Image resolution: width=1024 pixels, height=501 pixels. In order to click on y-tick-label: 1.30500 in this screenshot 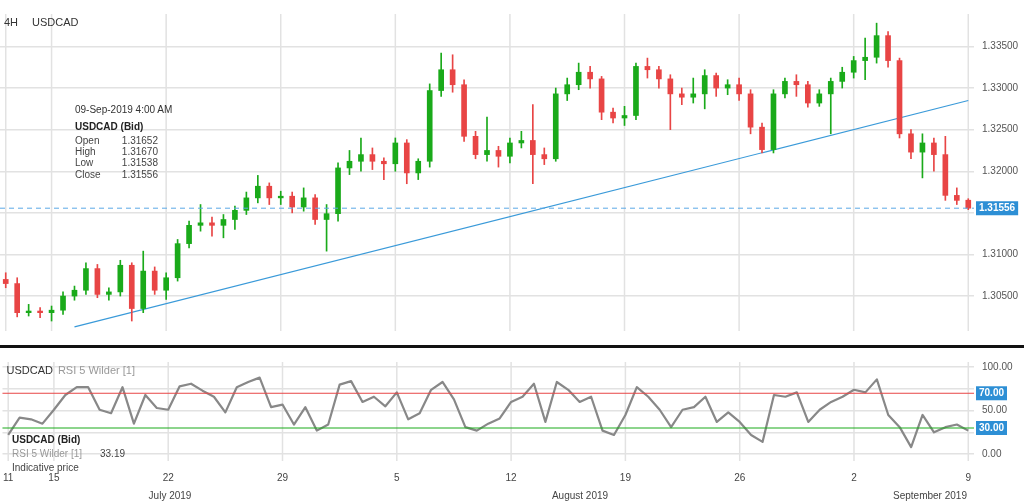, I will do `click(1000, 295)`.